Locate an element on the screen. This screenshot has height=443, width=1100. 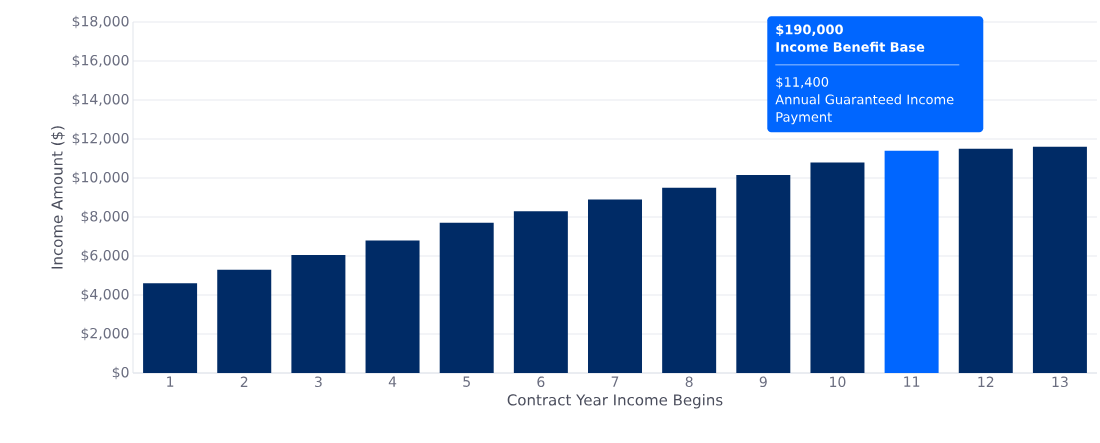
annotation: Income Benefit Base is located at coordinates (850, 46).